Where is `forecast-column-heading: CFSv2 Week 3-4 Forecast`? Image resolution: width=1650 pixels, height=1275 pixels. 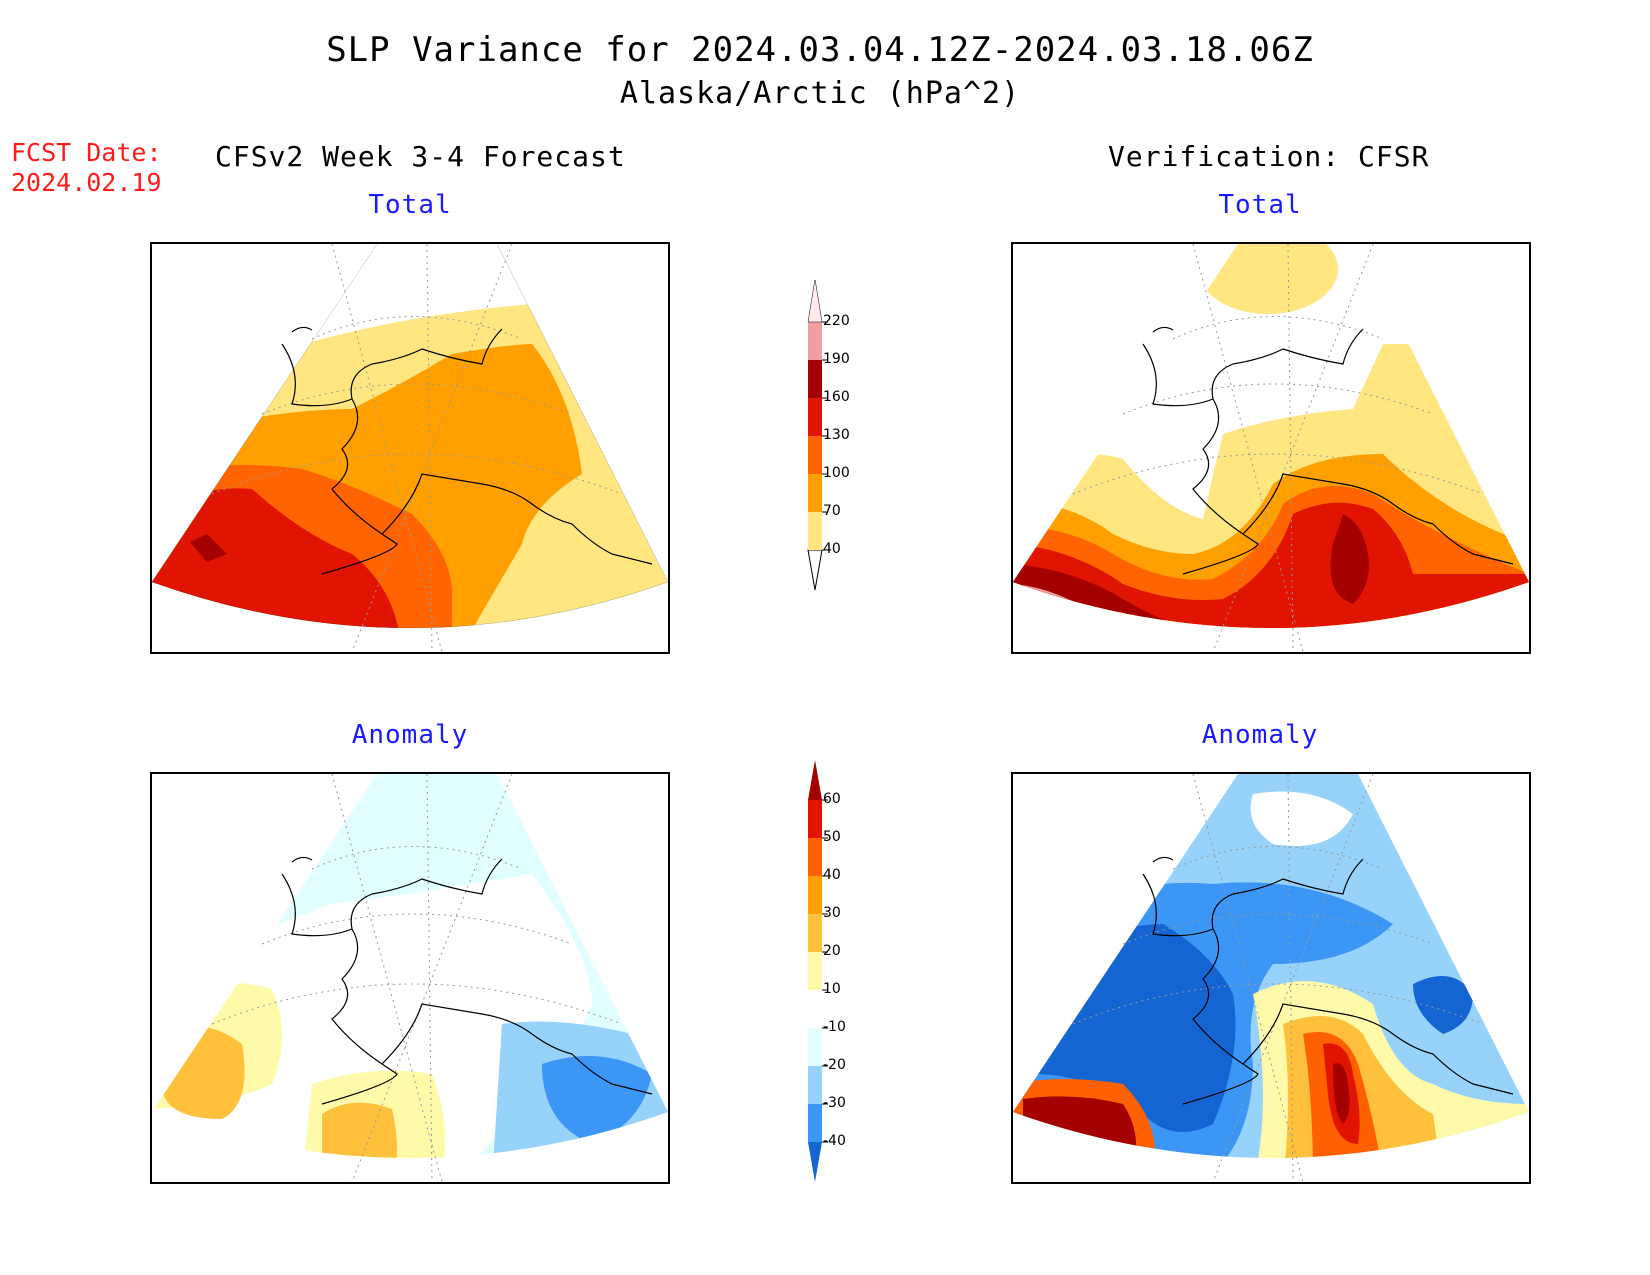 forecast-column-heading: CFSv2 Week 3-4 Forecast is located at coordinates (420, 156).